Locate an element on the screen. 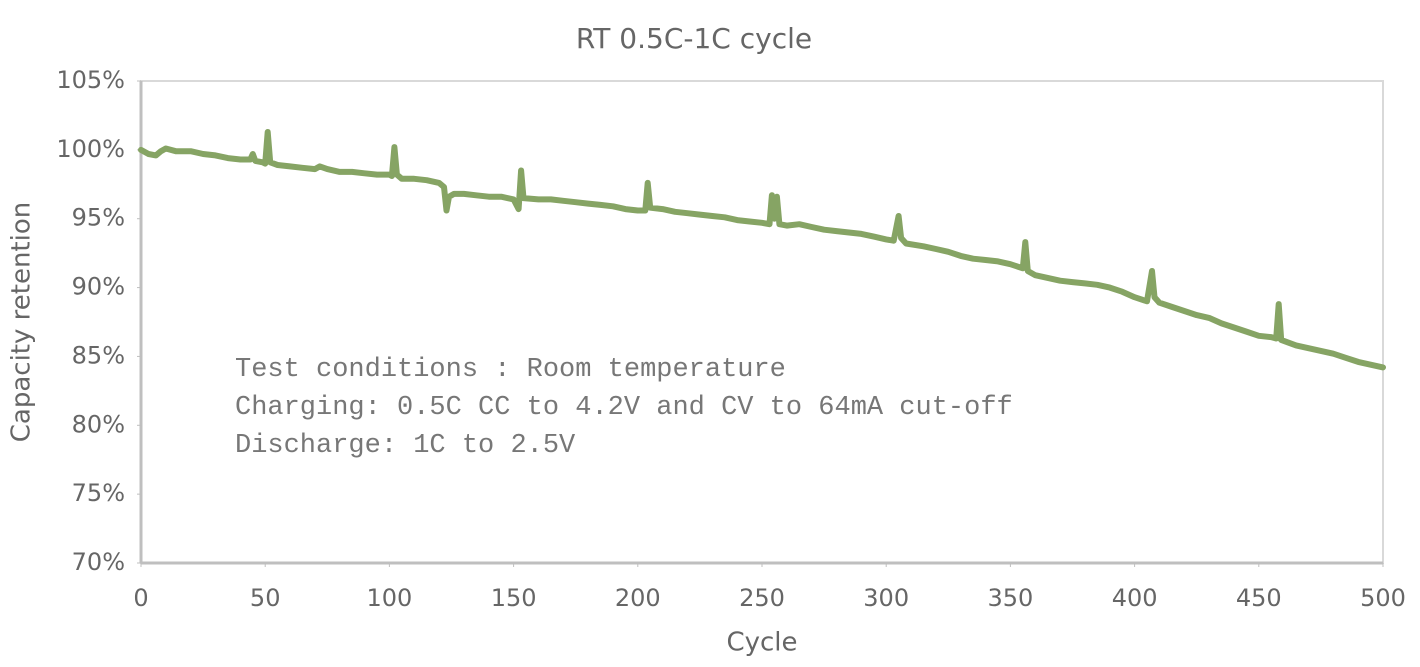 This screenshot has height=667, width=1420. x-axis-label: Cycle is located at coordinates (761, 643).